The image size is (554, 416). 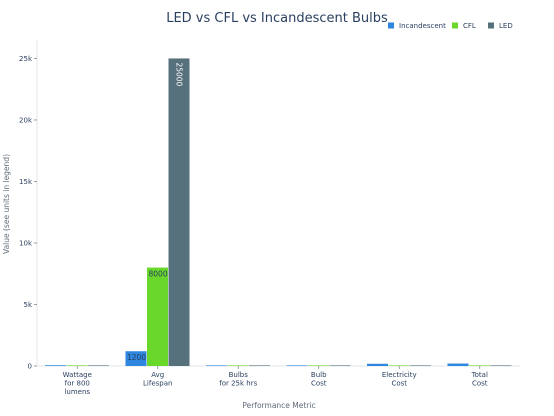 What do you see at coordinates (450, 26) in the screenshot?
I see `legend: Incandescent CFL LED` at bounding box center [450, 26].